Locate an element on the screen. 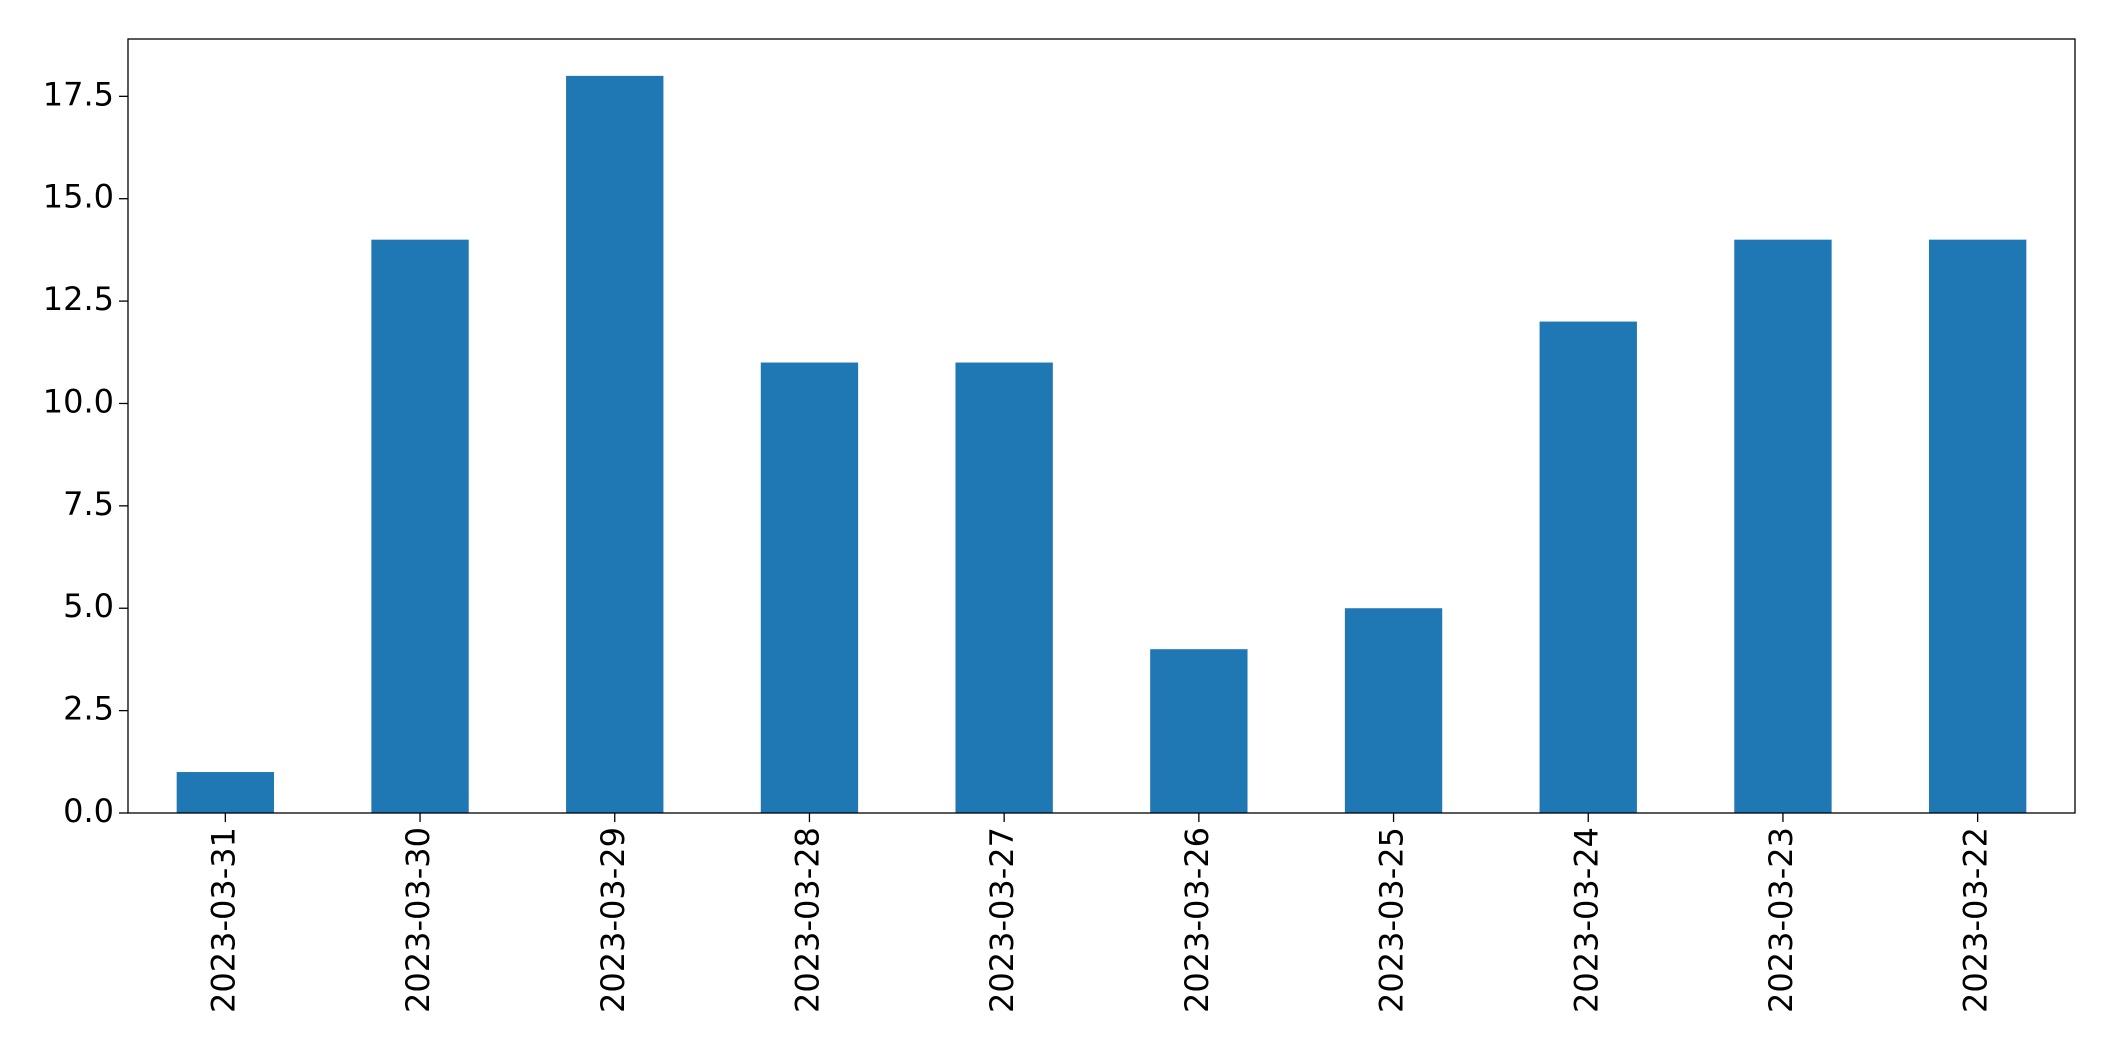 The width and height of the screenshot is (2104, 1061). x-tick-label: 2023-03-31 is located at coordinates (223, 920).